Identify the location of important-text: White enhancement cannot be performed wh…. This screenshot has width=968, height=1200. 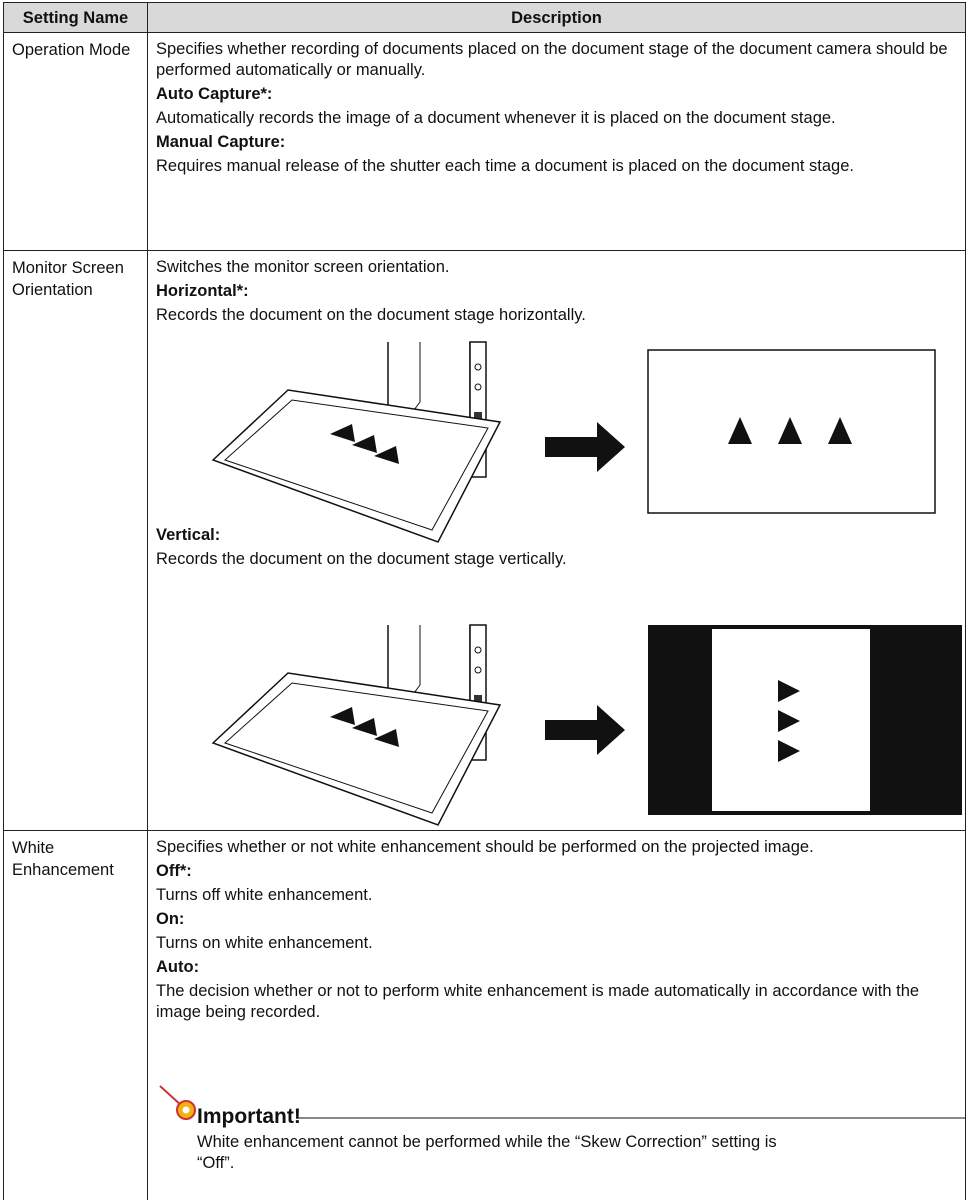
(487, 1152).